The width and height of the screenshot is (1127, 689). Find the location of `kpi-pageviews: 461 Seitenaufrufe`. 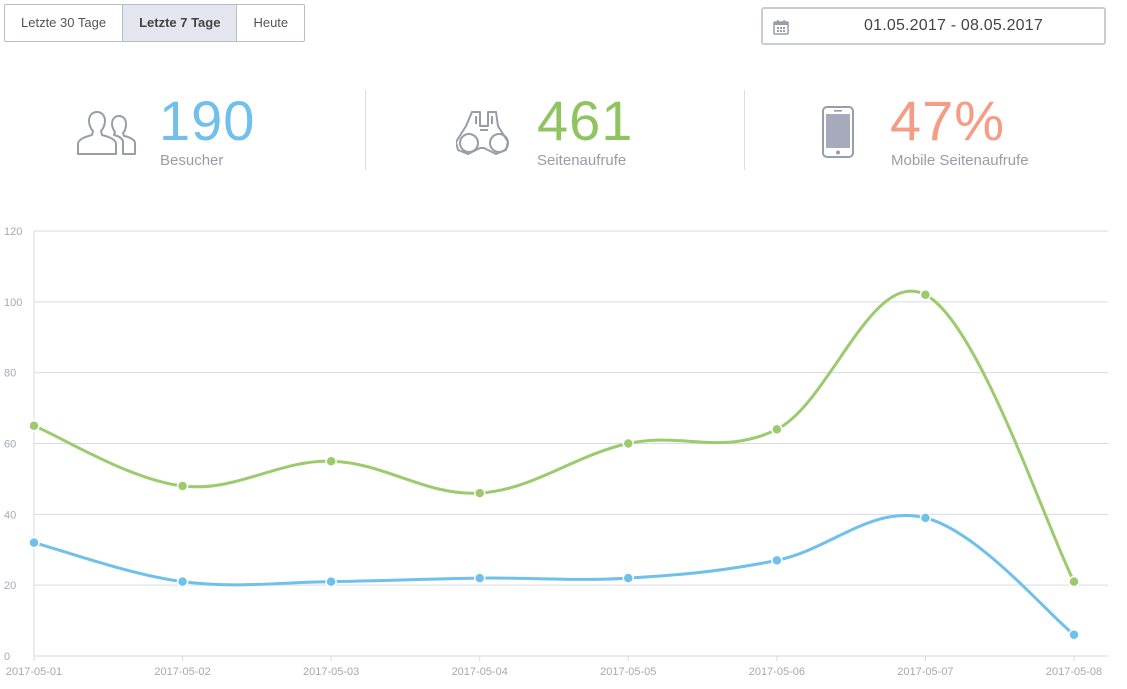

kpi-pageviews: 461 Seitenaufrufe is located at coordinates (591, 135).